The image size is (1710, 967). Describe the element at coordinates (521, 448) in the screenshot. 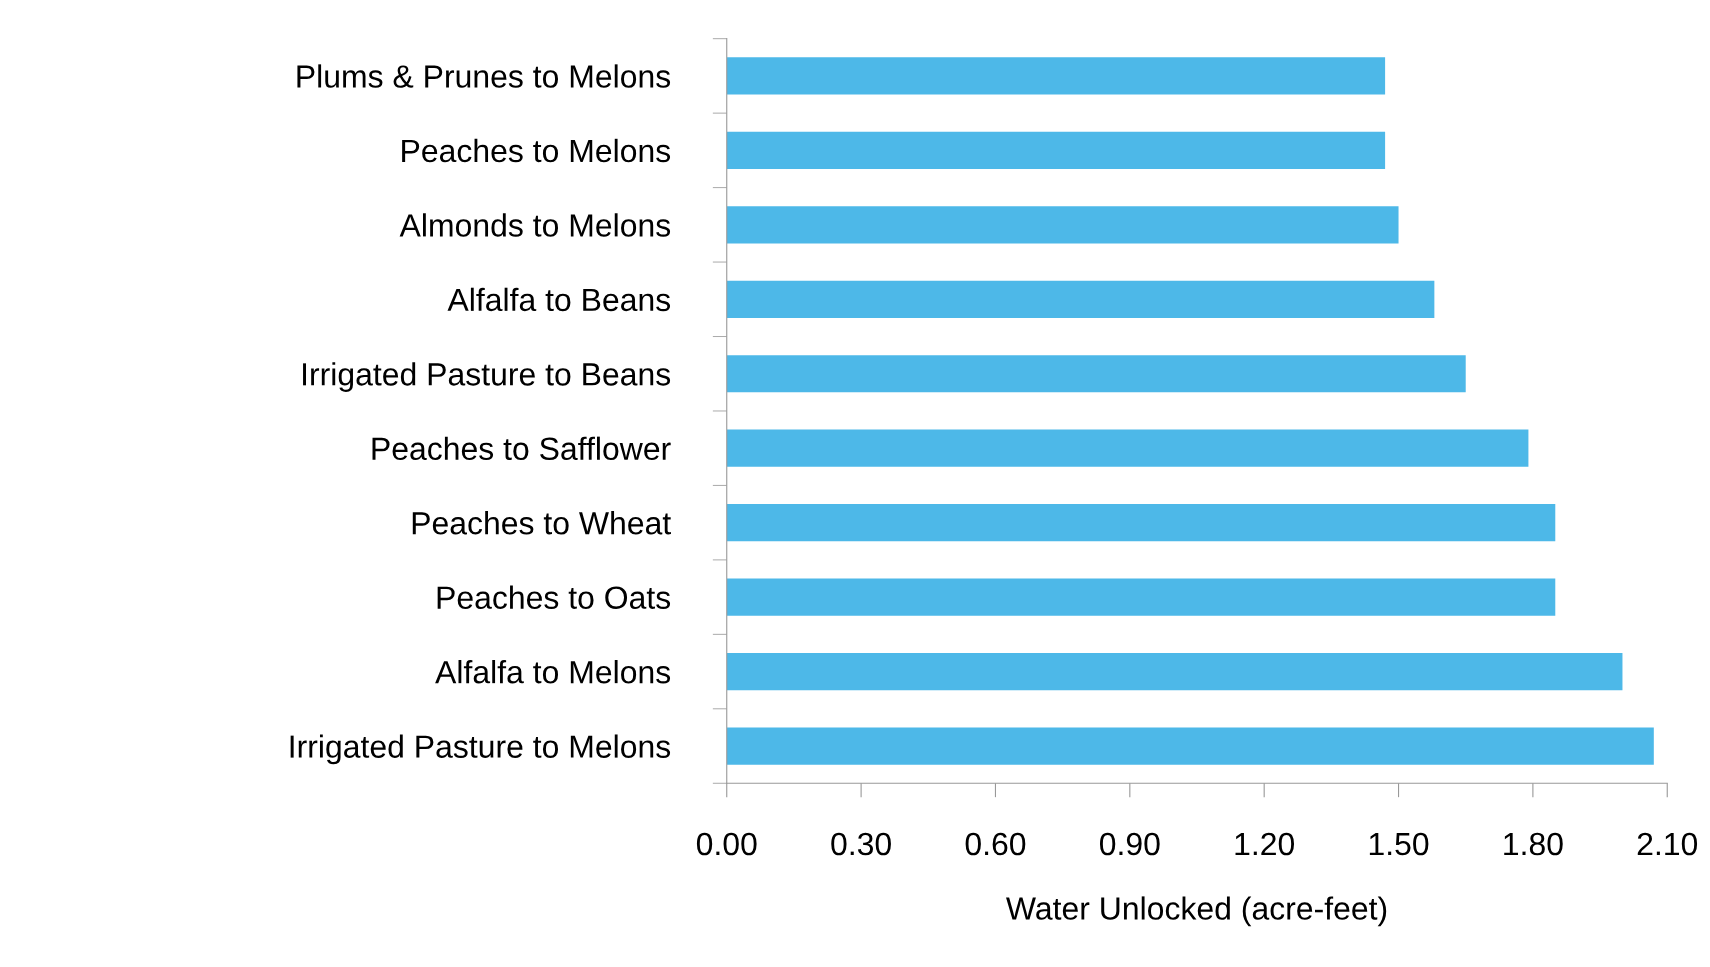

I see `y-tick-label: Peaches to Safflower` at that location.